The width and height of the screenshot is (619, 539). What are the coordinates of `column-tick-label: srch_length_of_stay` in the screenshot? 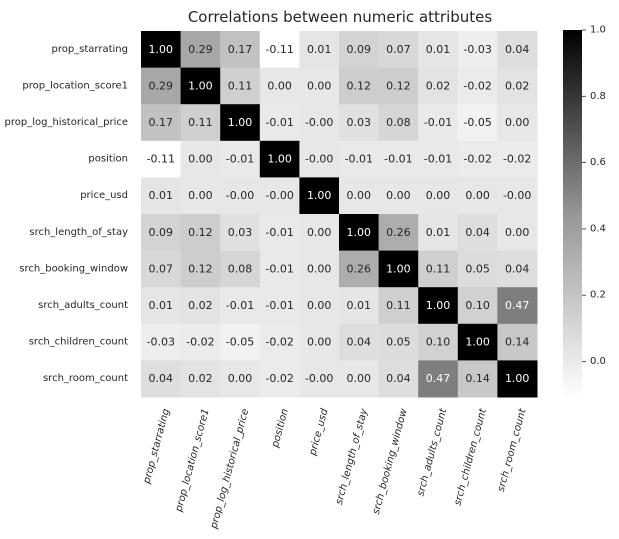 It's located at (352, 456).